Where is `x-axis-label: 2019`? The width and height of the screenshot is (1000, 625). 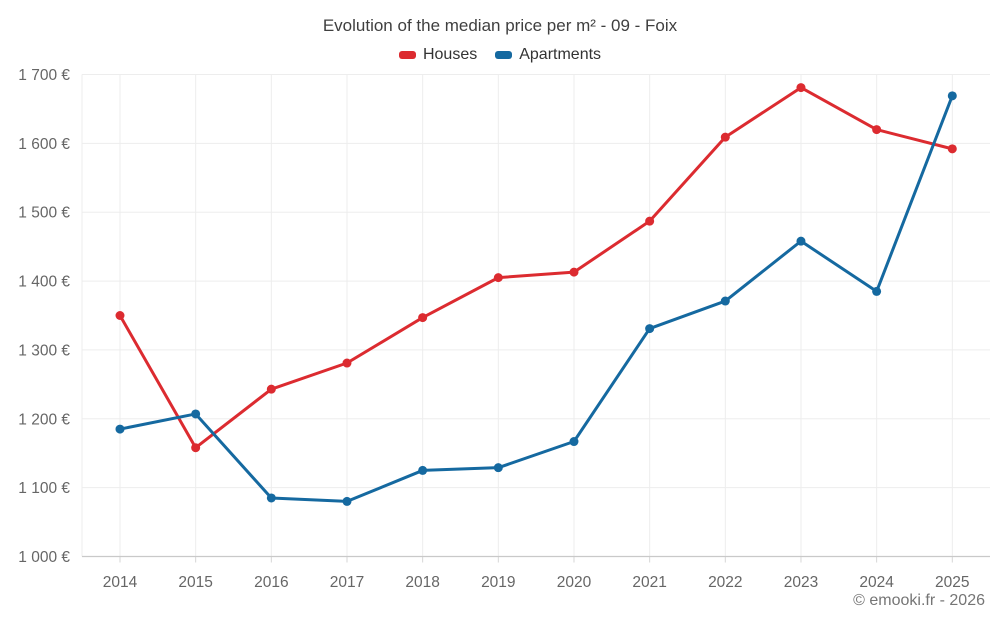
x-axis-label: 2019 is located at coordinates (498, 582).